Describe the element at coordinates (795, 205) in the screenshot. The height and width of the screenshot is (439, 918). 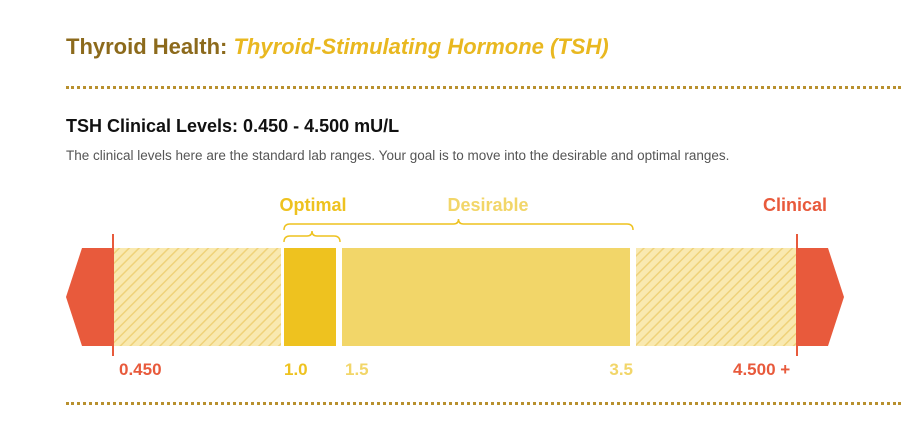
I see `clinical-label: Clinical` at that location.